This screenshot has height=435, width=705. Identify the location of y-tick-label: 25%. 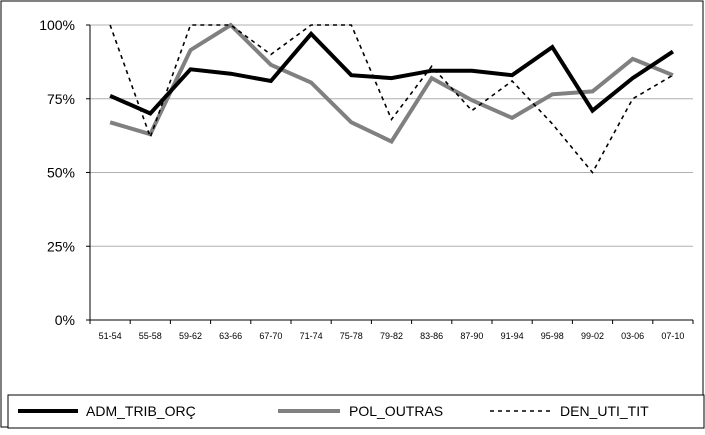
(61, 246).